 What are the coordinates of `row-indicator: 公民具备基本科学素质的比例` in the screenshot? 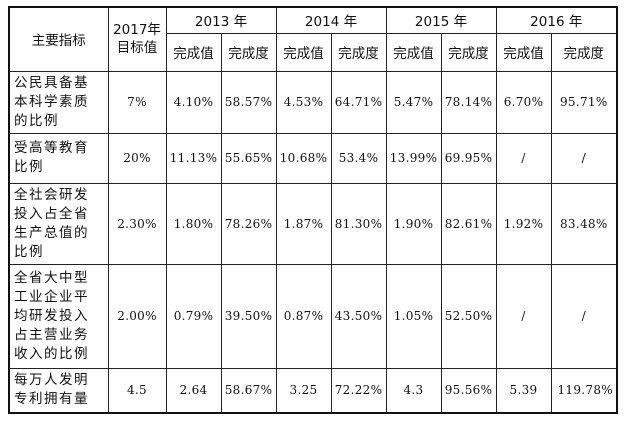 It's located at (58, 102).